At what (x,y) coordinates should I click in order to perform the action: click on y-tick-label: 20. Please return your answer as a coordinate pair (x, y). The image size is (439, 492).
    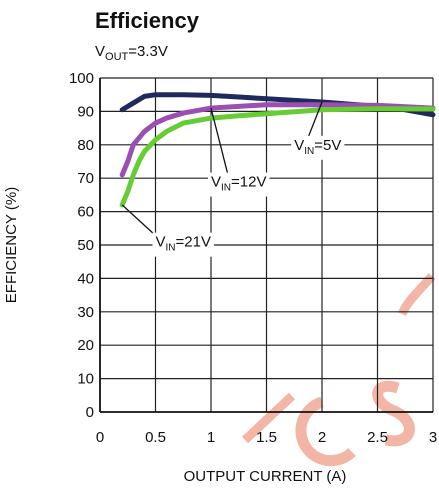
    Looking at the image, I should click on (85, 345).